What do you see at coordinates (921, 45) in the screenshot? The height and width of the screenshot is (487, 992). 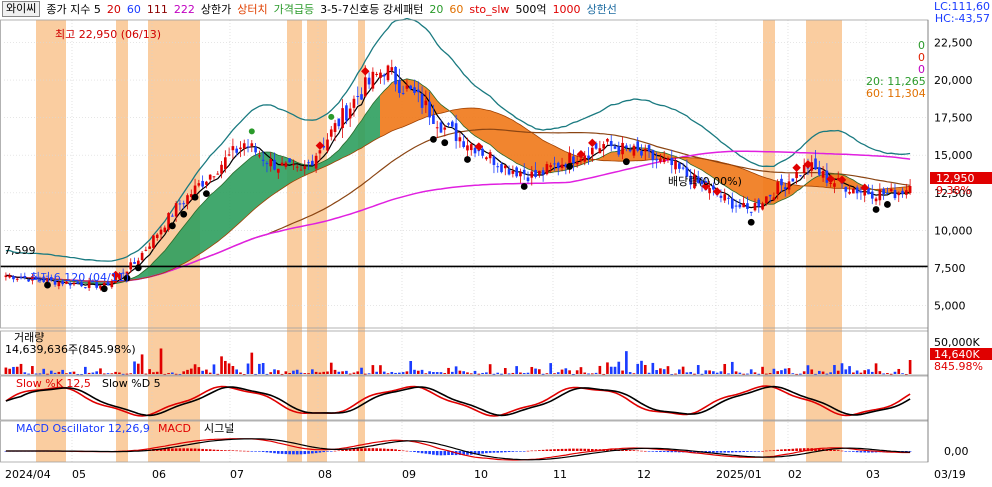 I see `zero-label-1: 0` at bounding box center [921, 45].